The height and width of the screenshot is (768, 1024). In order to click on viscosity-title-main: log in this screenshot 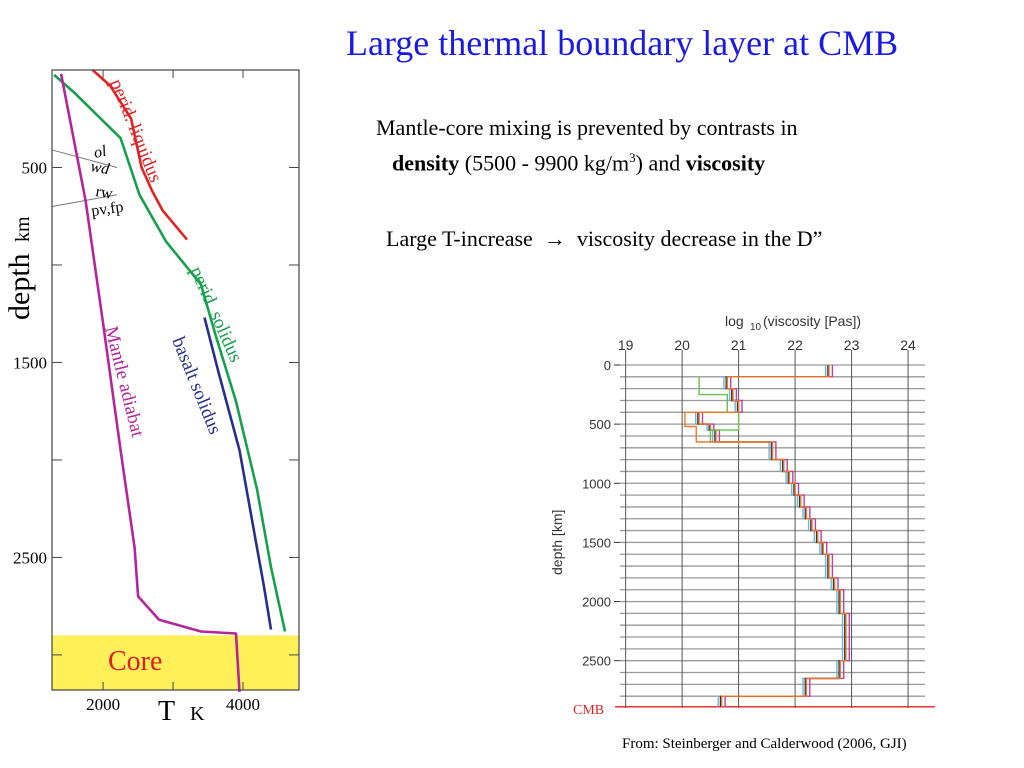, I will do `click(734, 321)`.